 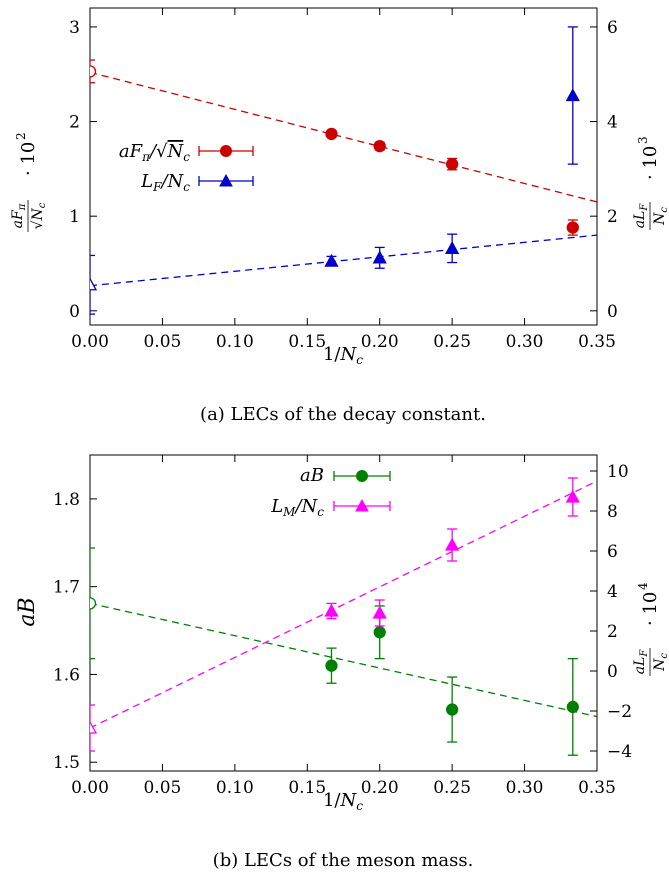 I want to click on right-y-tick-label: −2, so click(x=619, y=712).